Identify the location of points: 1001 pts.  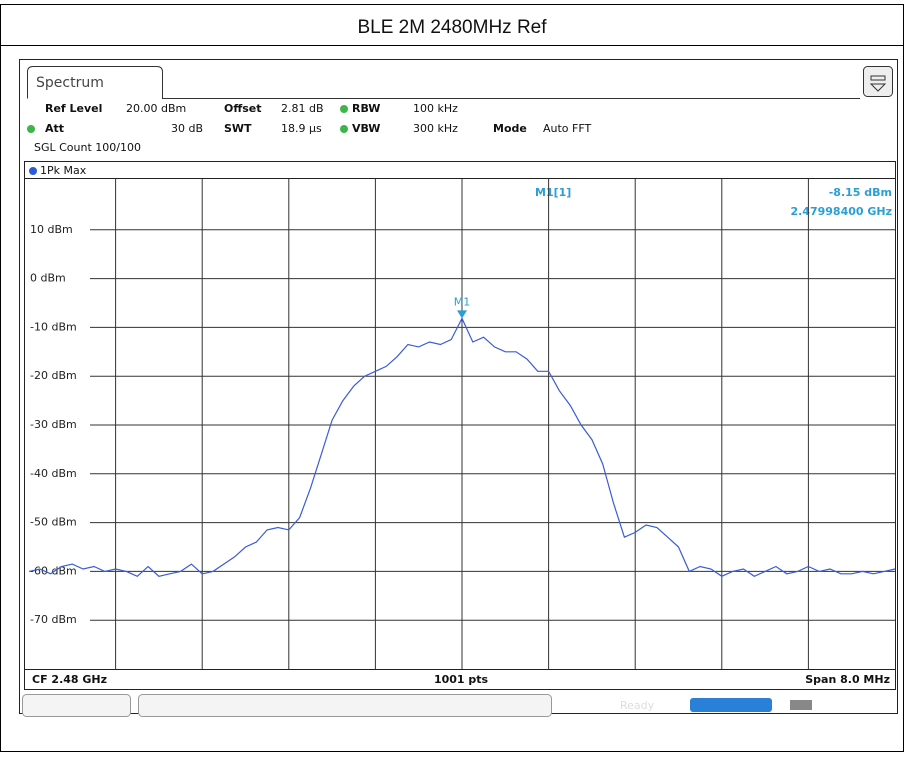
(461, 679).